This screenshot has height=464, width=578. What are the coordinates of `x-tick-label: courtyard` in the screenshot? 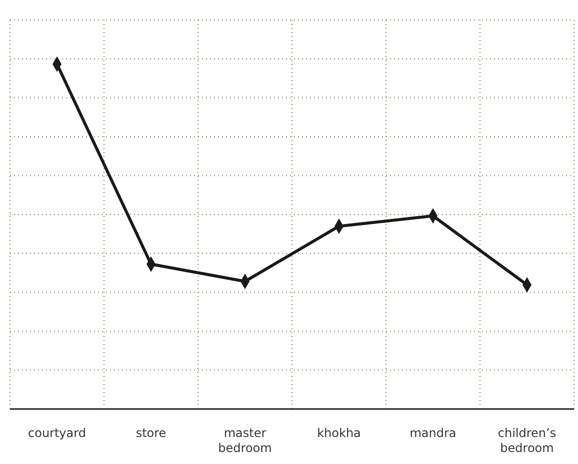 It's located at (57, 433).